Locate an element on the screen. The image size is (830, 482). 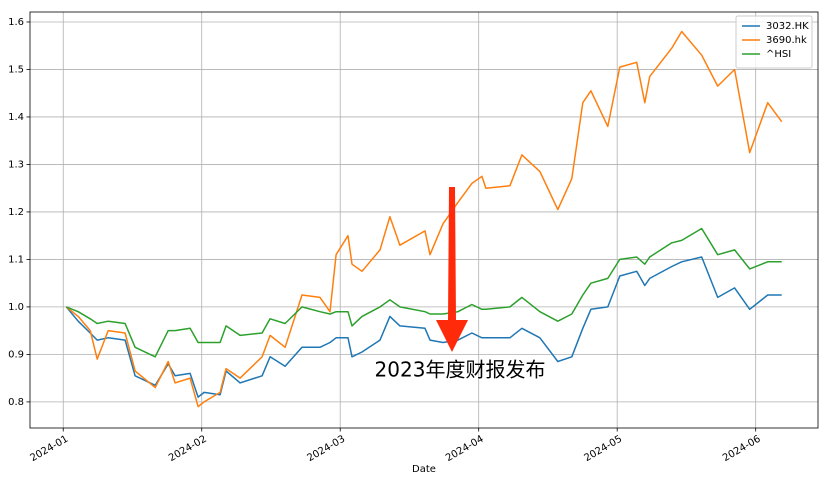
legend-label: ^HSI is located at coordinates (778, 54).